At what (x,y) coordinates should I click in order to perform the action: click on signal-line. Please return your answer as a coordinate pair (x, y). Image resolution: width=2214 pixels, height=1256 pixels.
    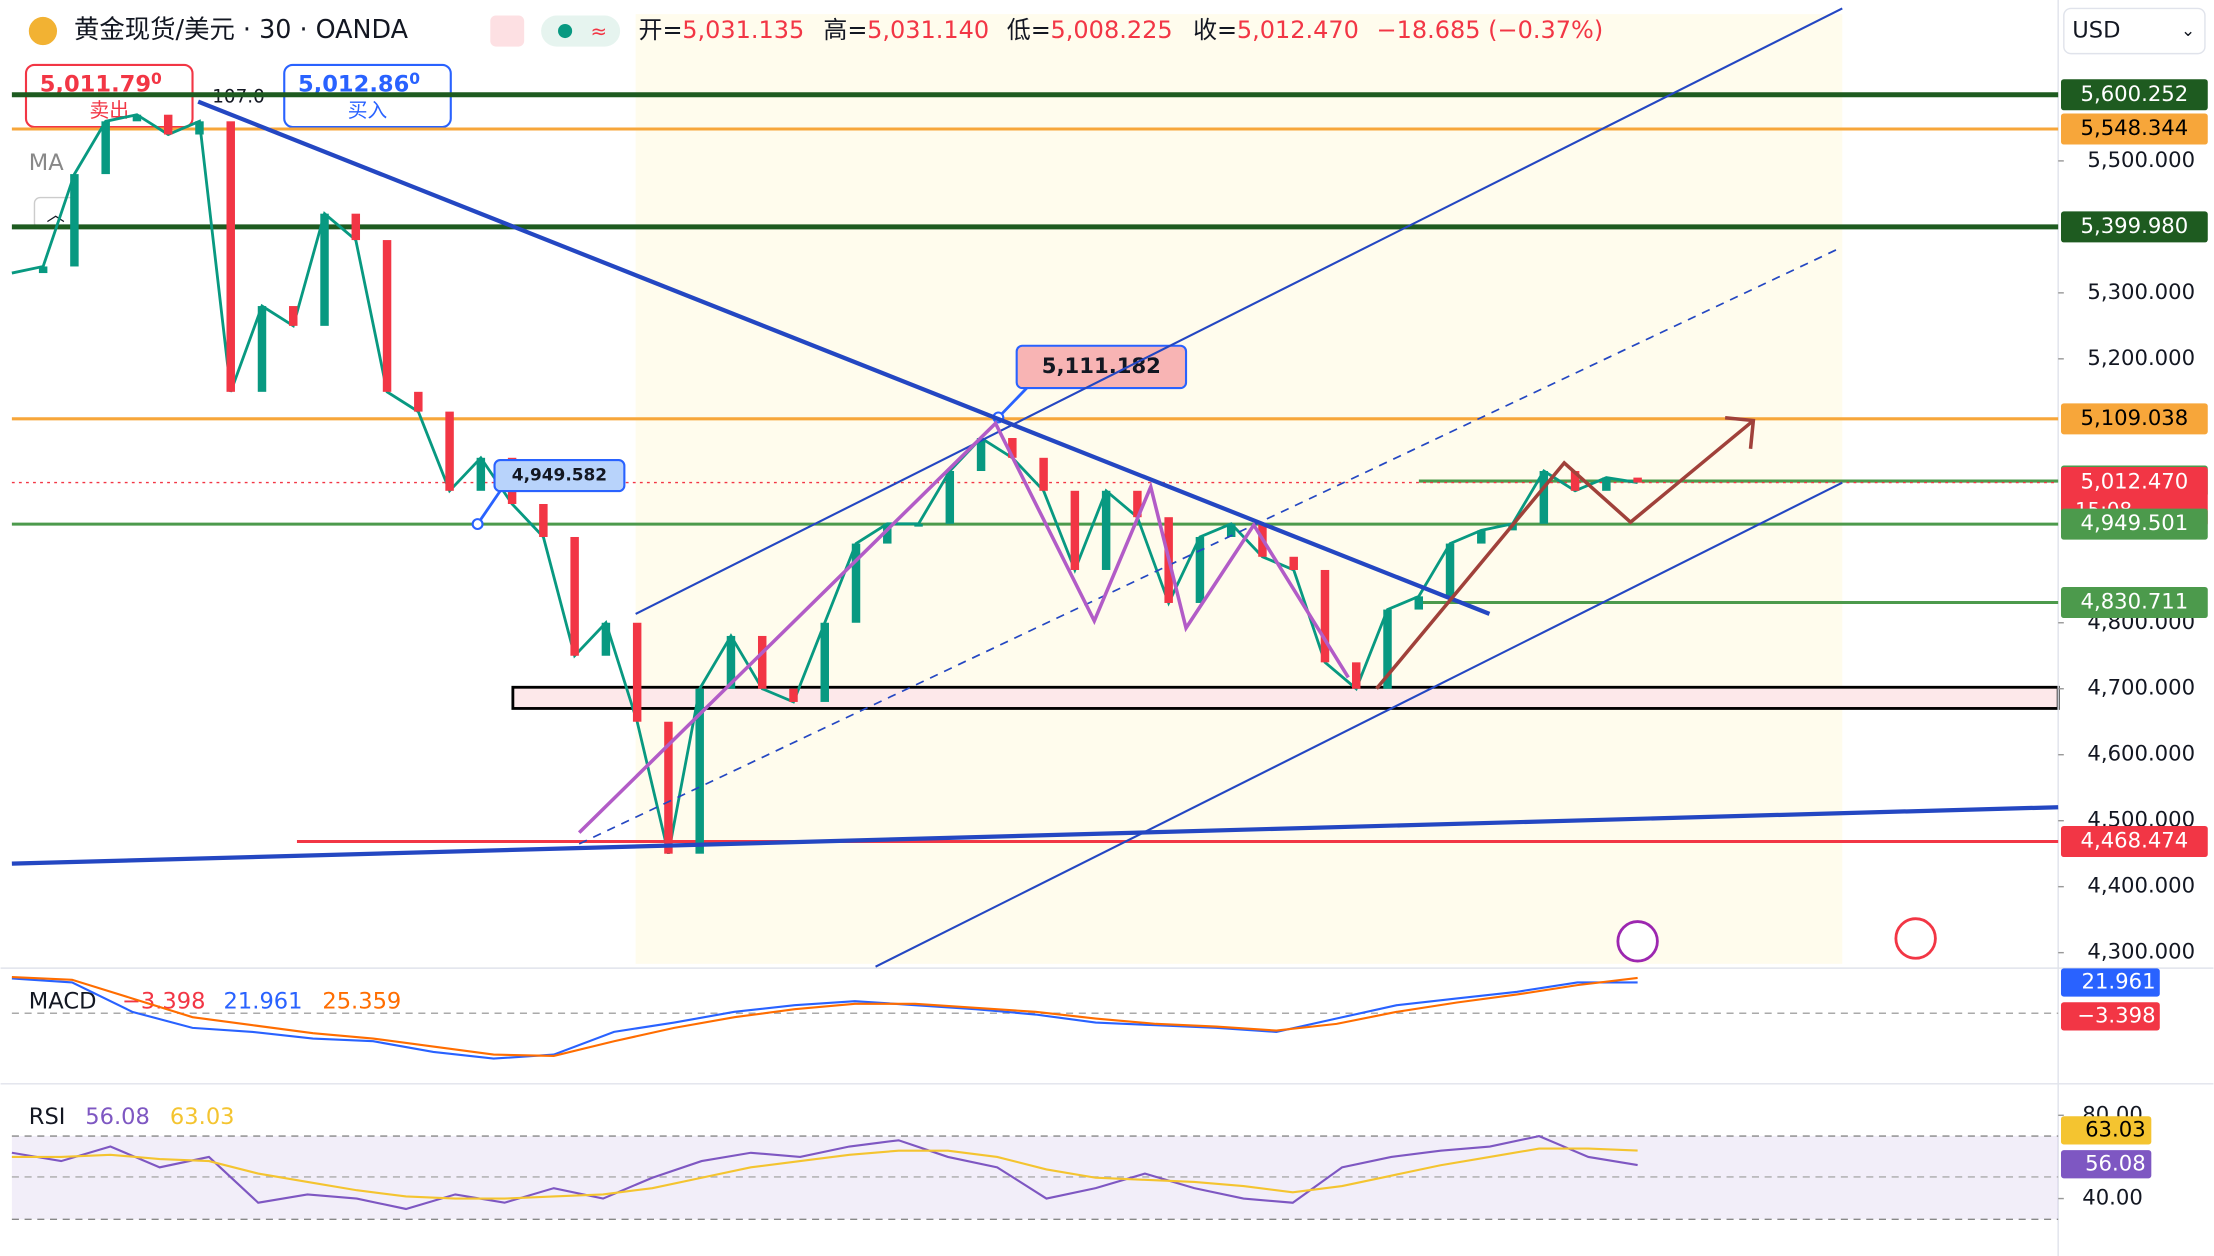
    Looking at the image, I should click on (824, 1017).